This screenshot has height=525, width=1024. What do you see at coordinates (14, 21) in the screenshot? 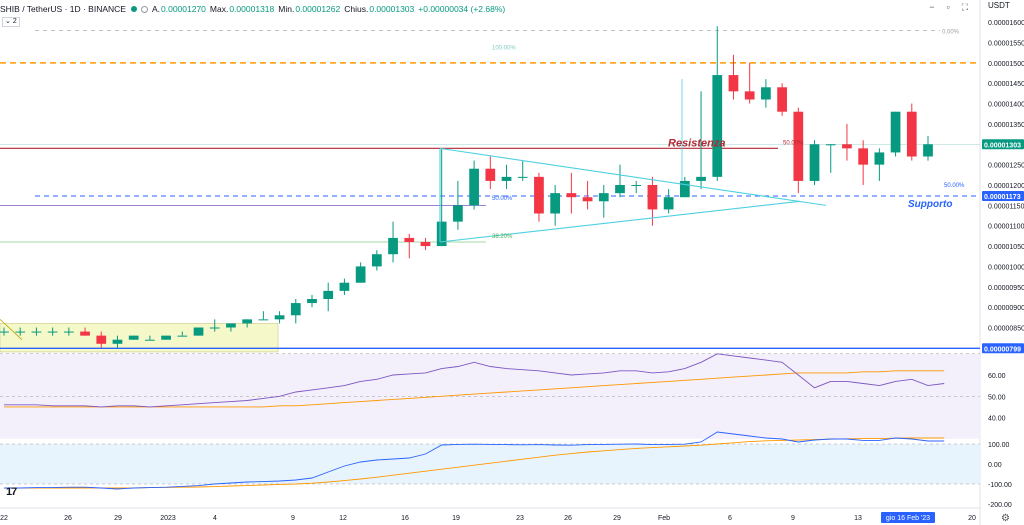
I see `indicators-count: 2` at bounding box center [14, 21].